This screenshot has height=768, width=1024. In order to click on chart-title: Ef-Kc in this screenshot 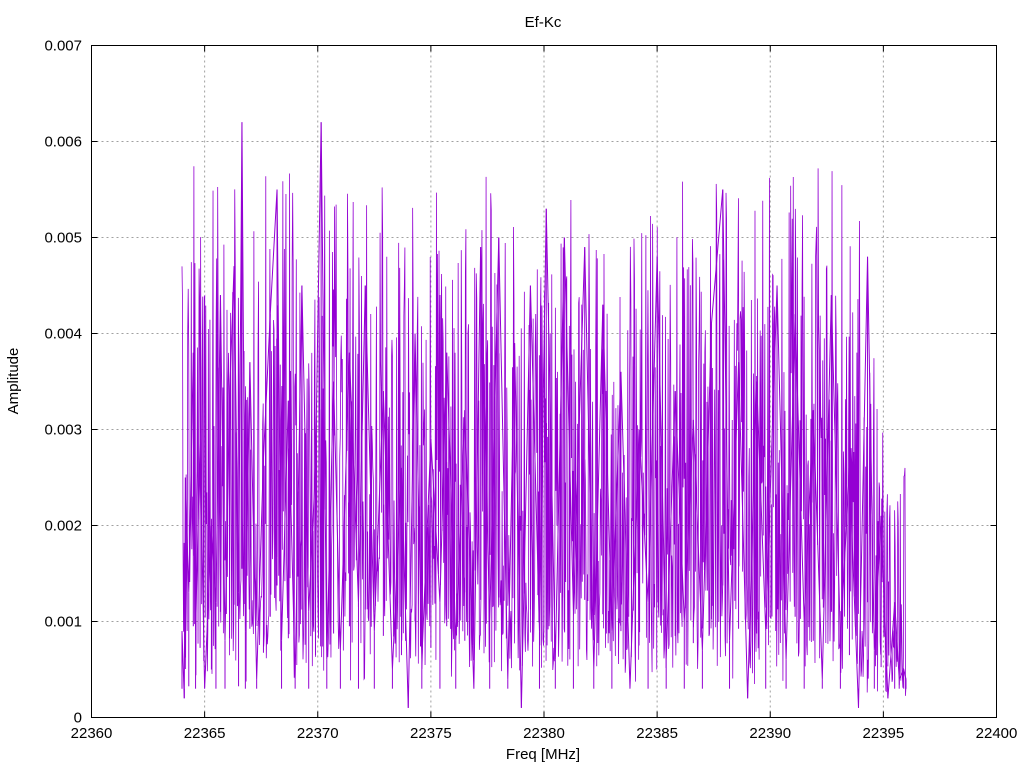, I will do `click(543, 22)`.